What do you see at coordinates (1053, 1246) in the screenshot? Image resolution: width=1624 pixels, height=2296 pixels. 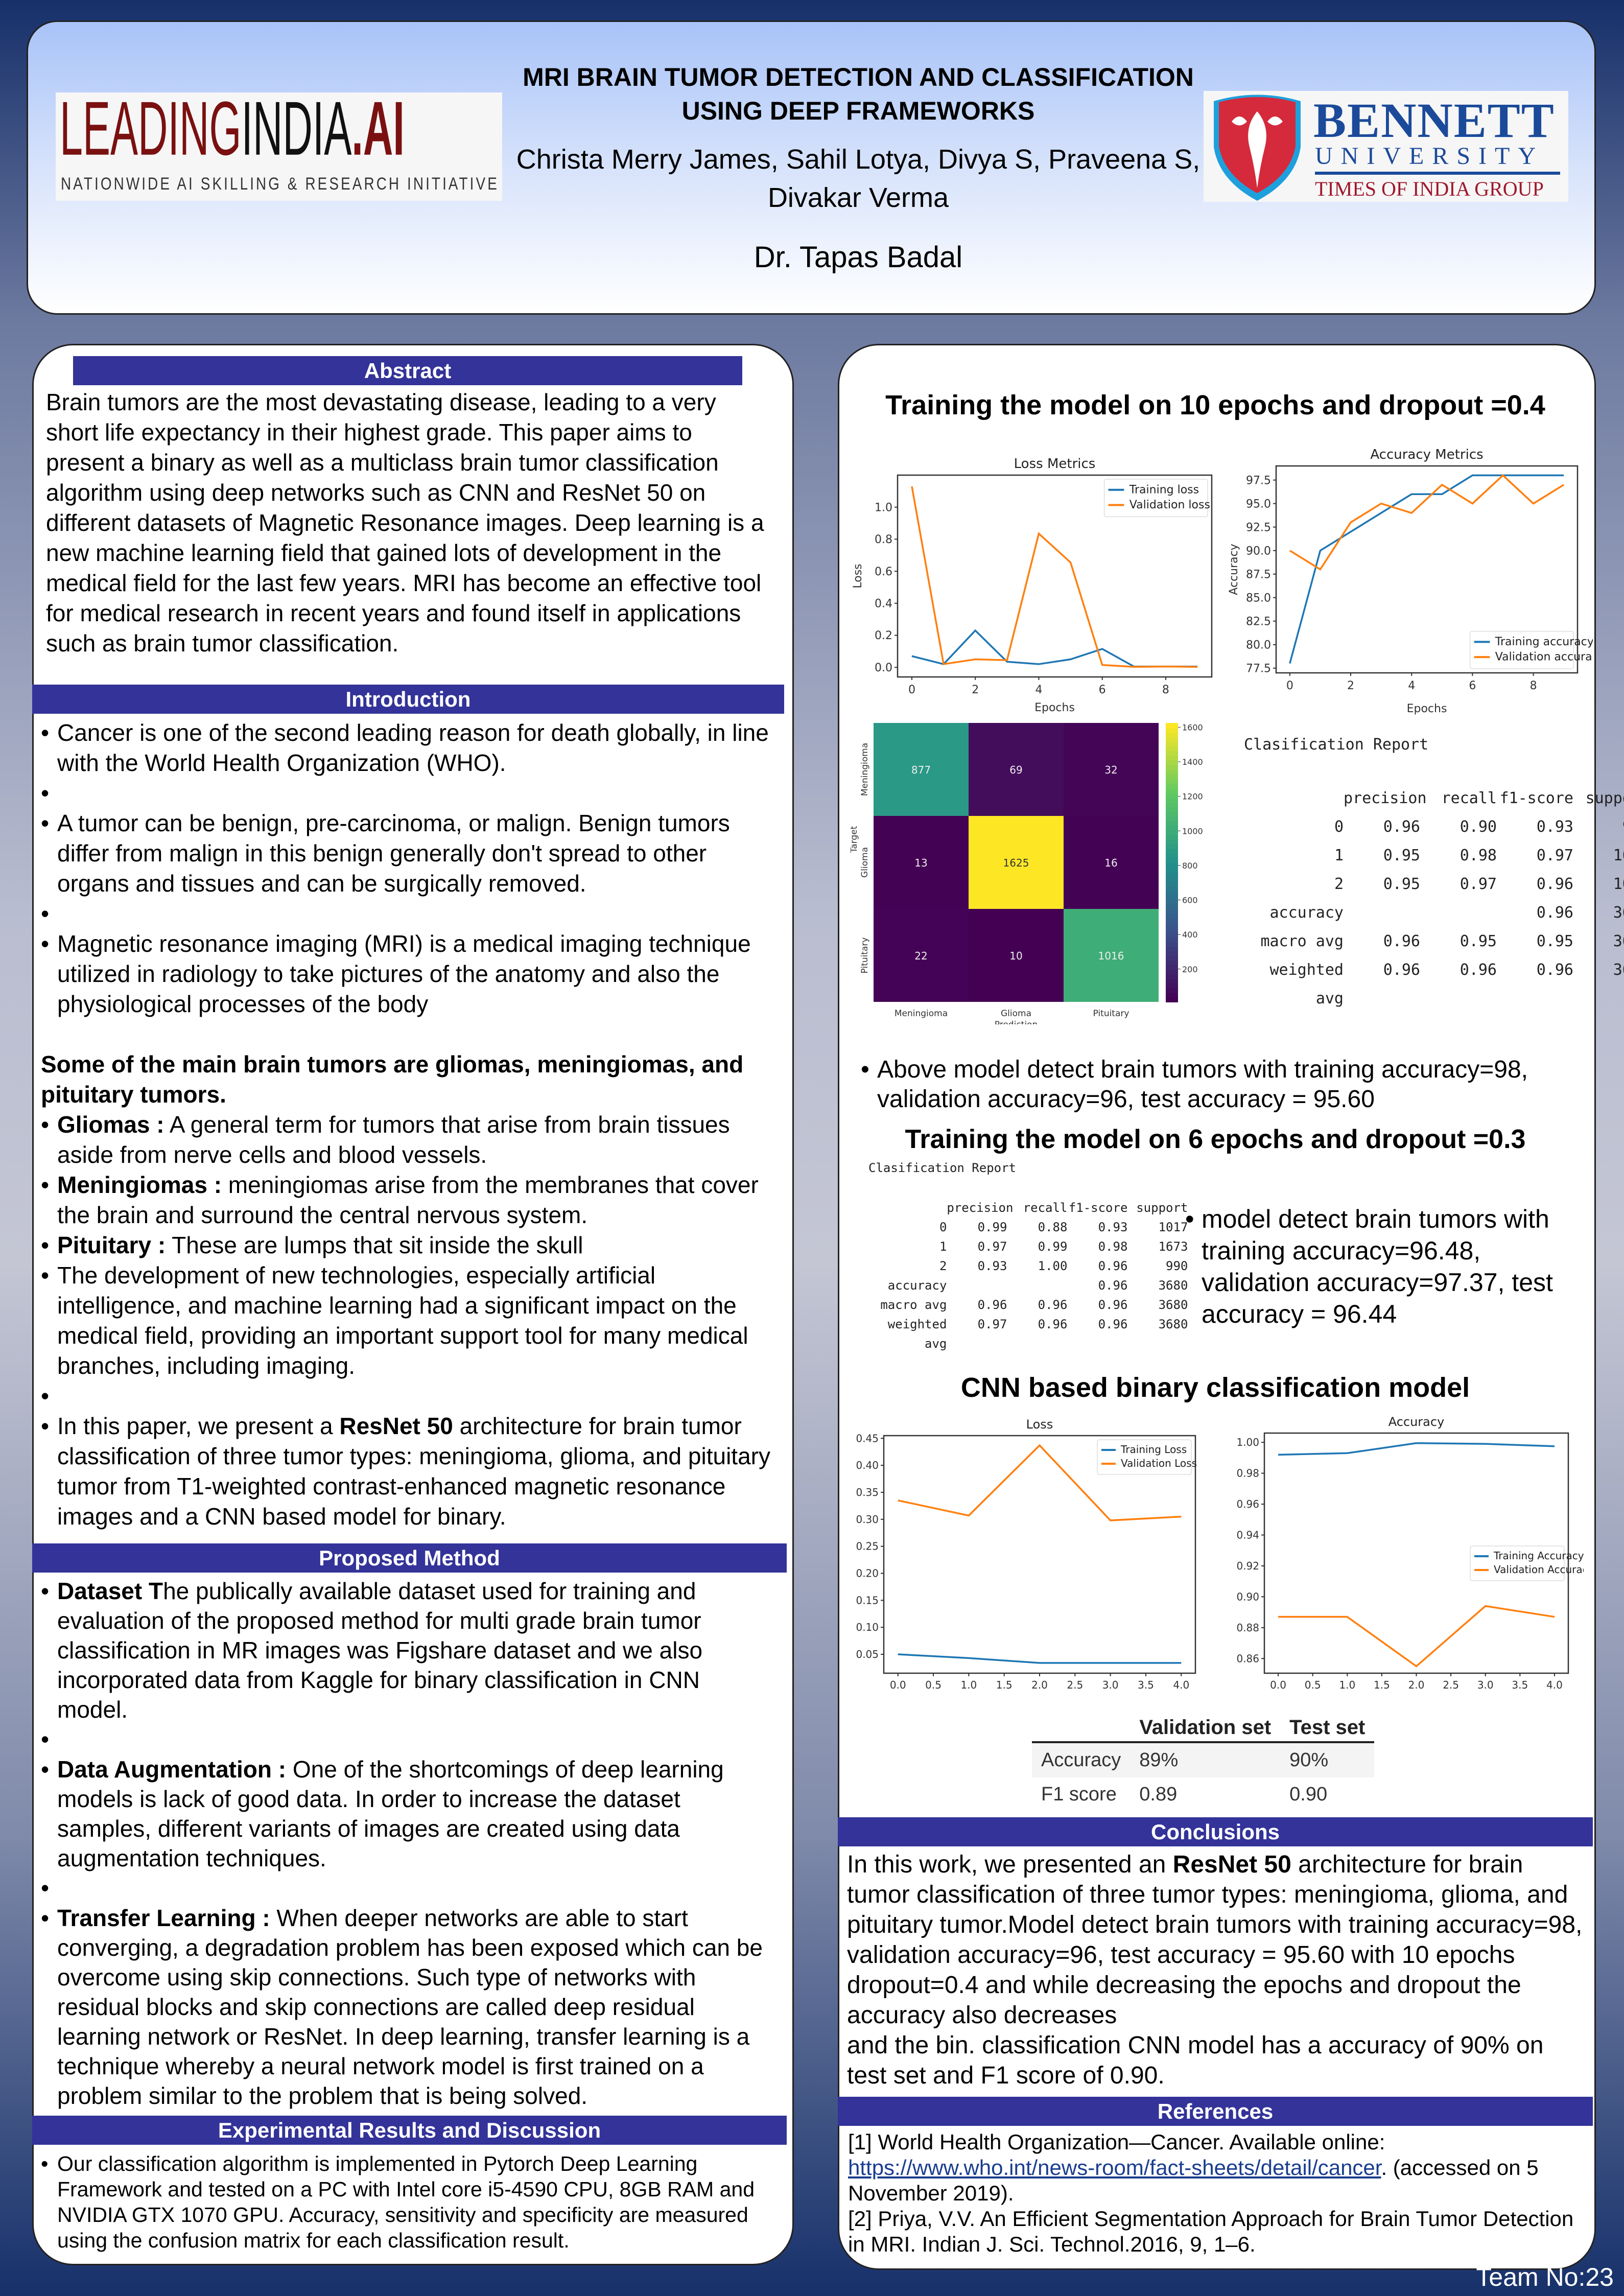 I see `report-cell: 0.99` at bounding box center [1053, 1246].